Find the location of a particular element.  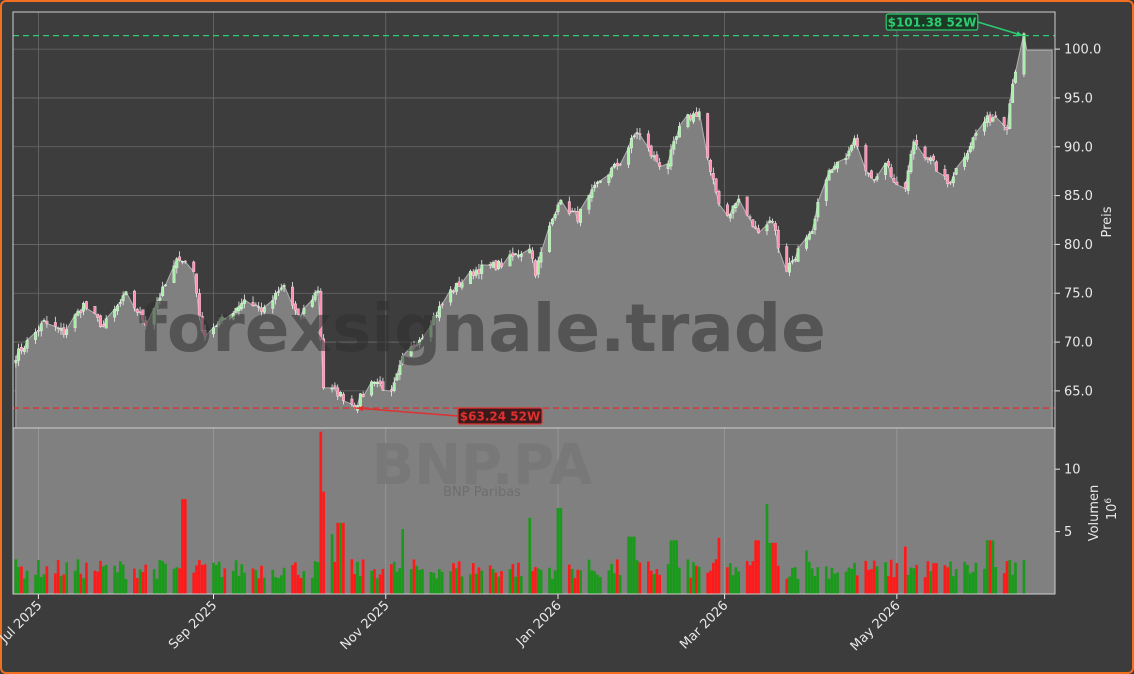

watermark-site: forexsignale.trade is located at coordinates (482, 328).